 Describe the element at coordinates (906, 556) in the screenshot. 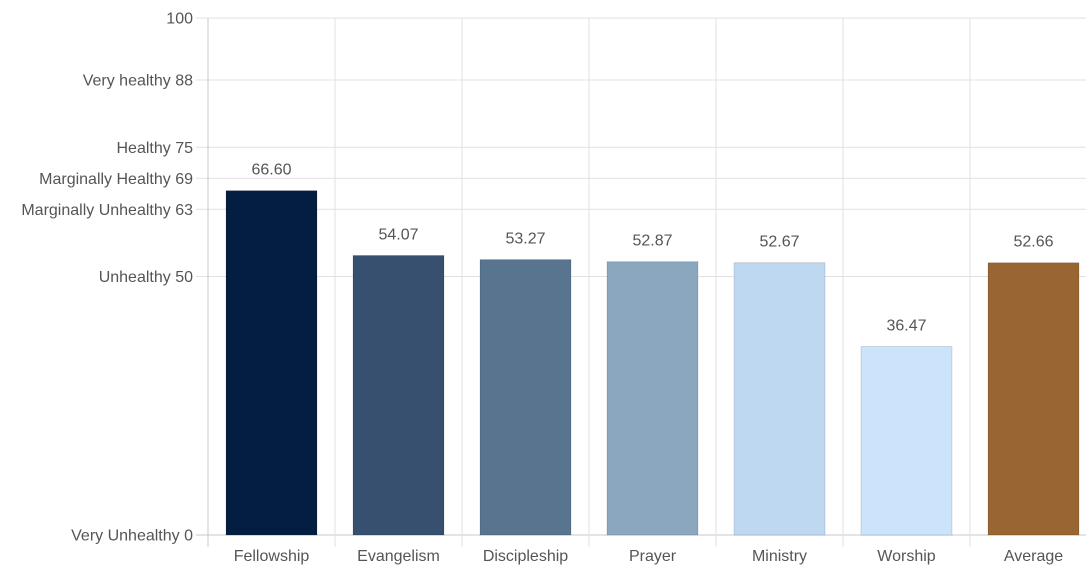

I see `x-tick-label: Worship` at that location.